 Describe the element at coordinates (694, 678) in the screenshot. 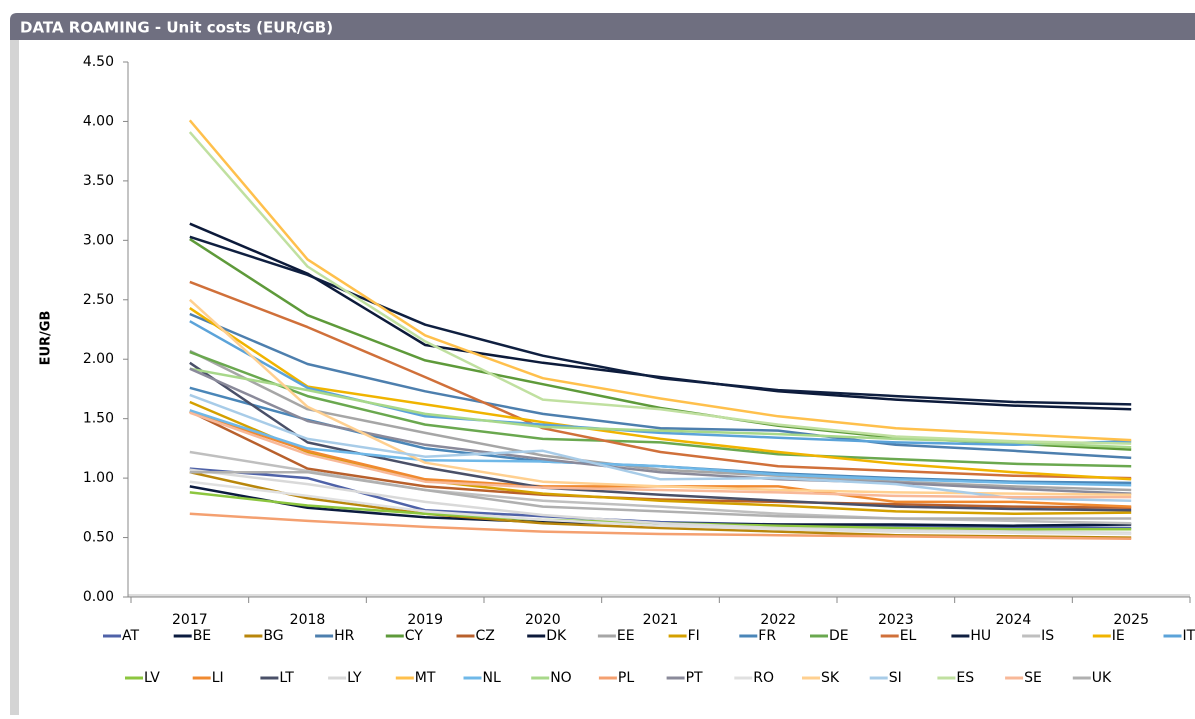

I see `legend-label: PT` at that location.